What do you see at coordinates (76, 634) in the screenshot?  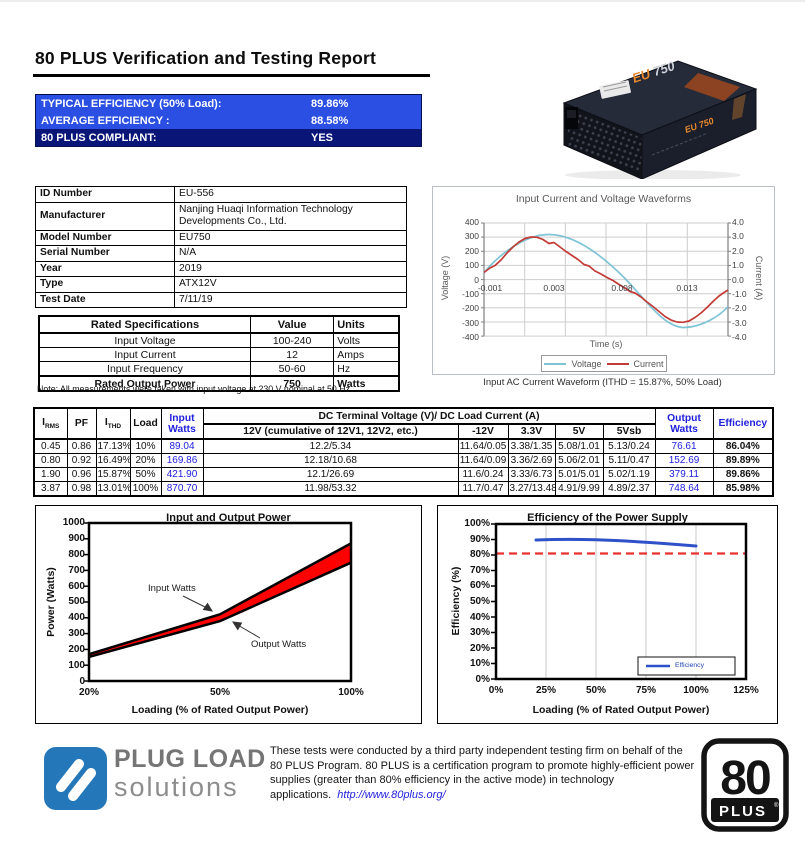 I see `tick-label: 300` at bounding box center [76, 634].